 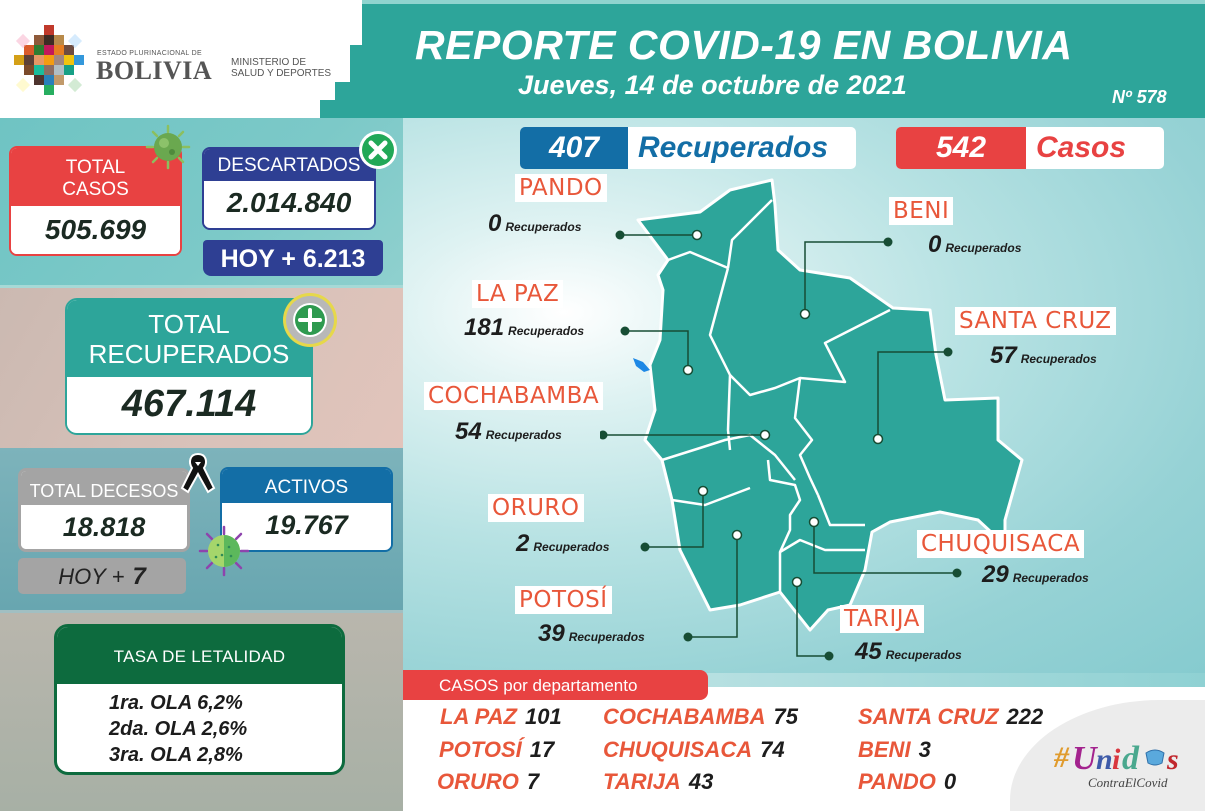 What do you see at coordinates (289, 165) in the screenshot?
I see `discarded-label: DESCARTADOS` at bounding box center [289, 165].